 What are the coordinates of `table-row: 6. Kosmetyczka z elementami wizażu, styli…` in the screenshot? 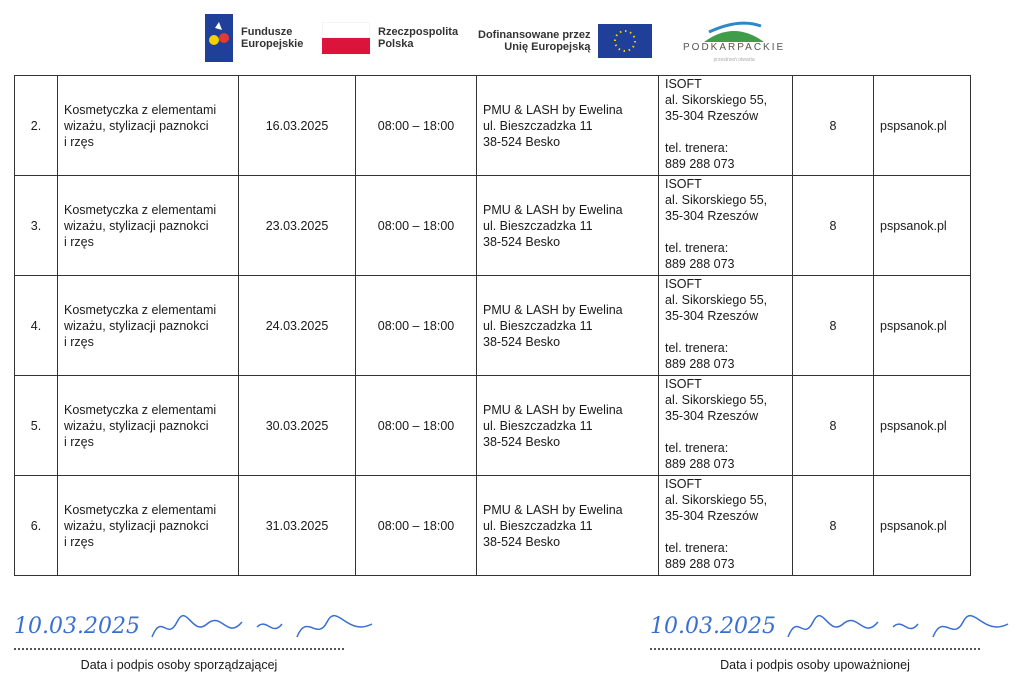 It's located at (492, 525).